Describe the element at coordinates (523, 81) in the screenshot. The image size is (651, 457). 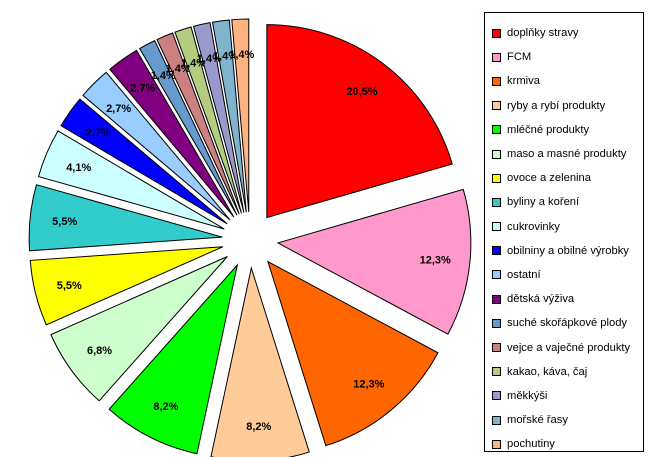
I see `legend-label: krmiva` at that location.